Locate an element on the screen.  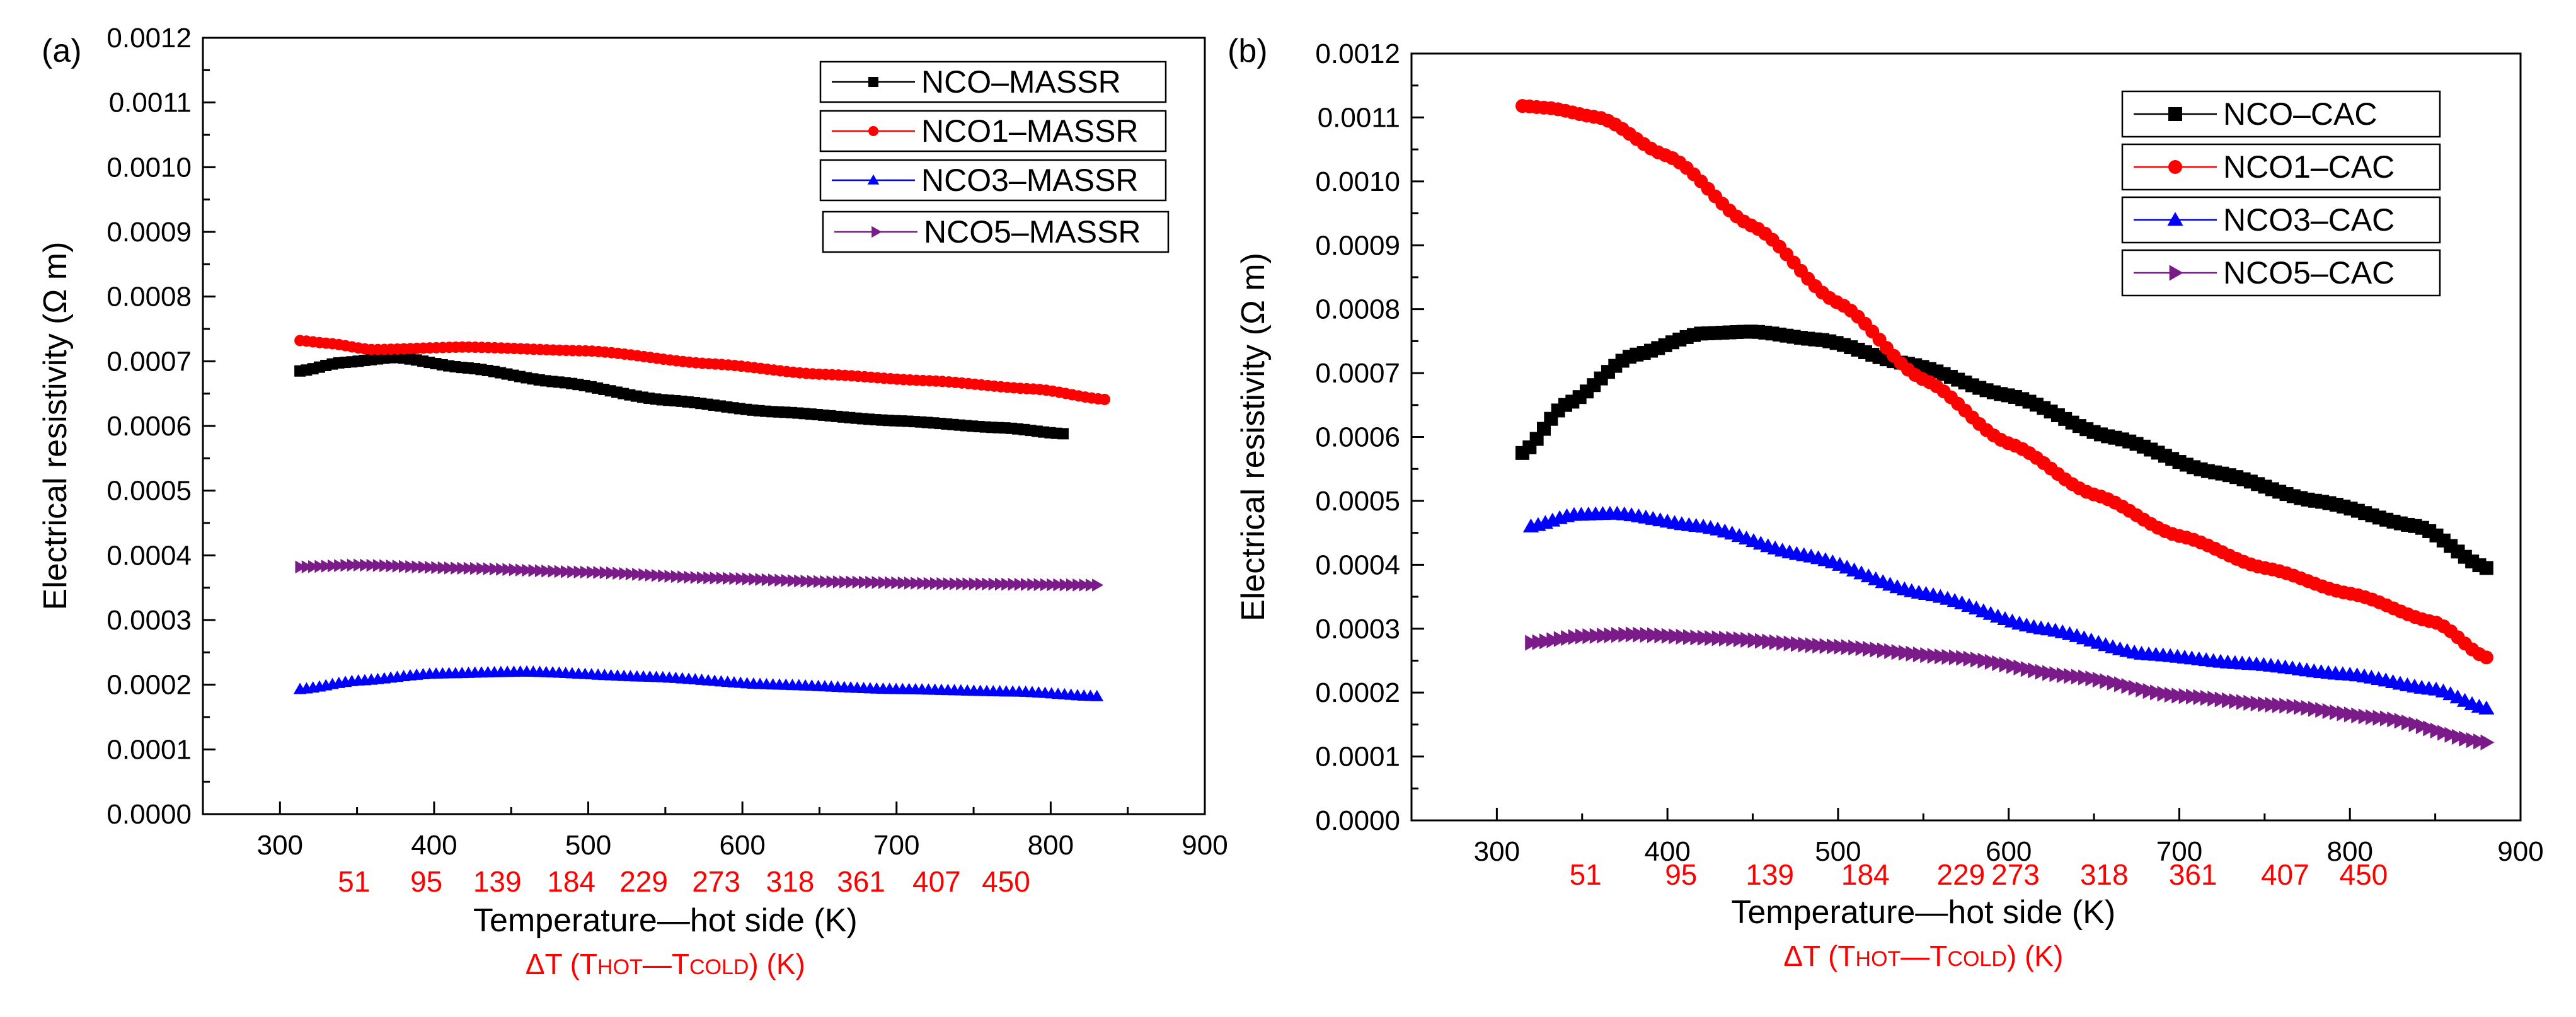
x-tick-label: 600 is located at coordinates (742, 845).